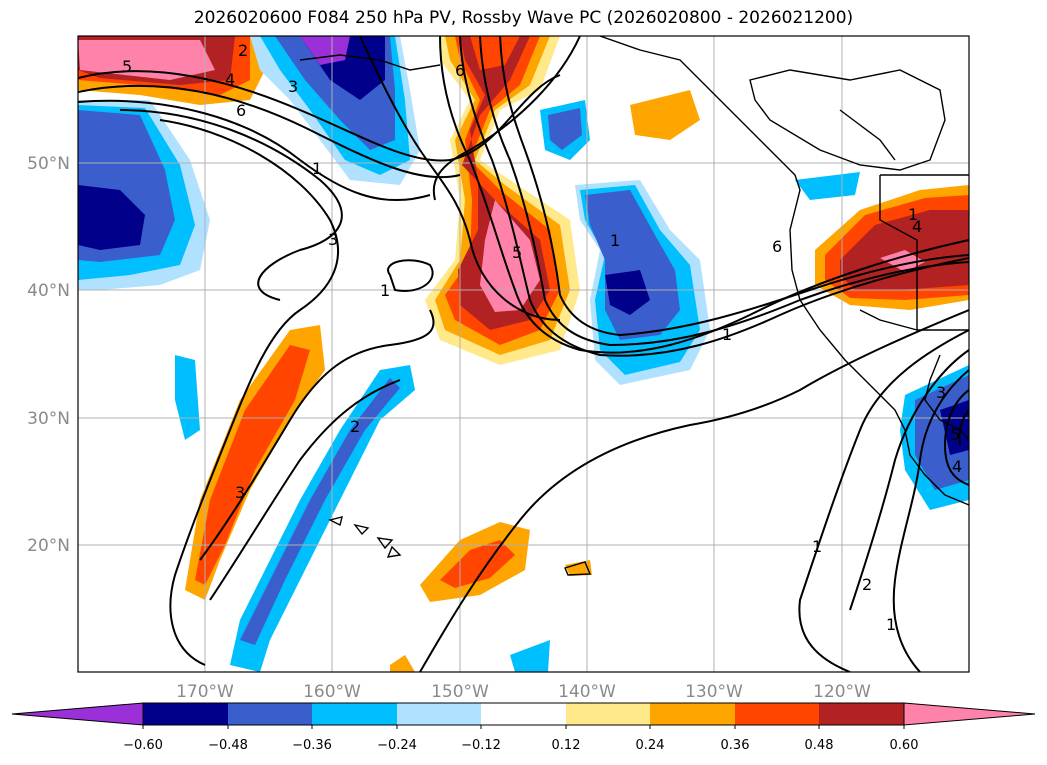  I want to click on colorbar-tick-label: −0.60, so click(143, 745).